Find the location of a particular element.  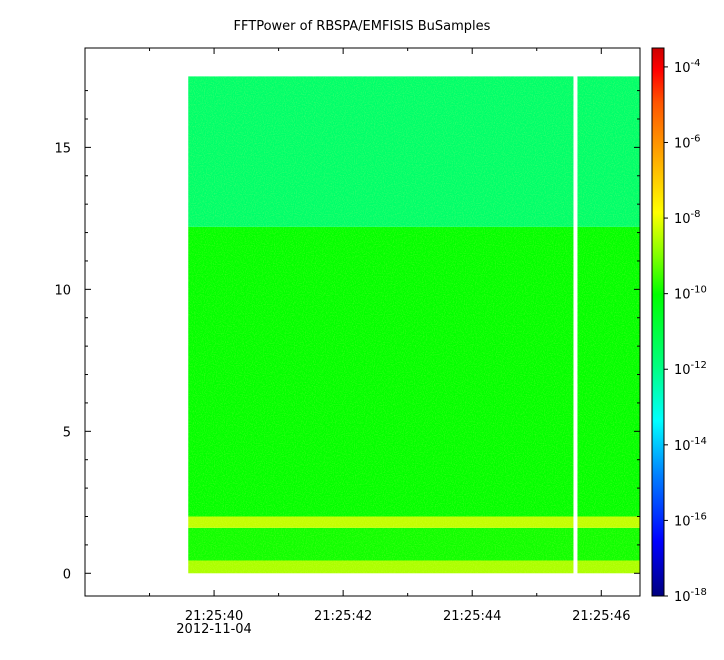

colorbar-tick-label: 10⁻⁸ is located at coordinates (687, 218).